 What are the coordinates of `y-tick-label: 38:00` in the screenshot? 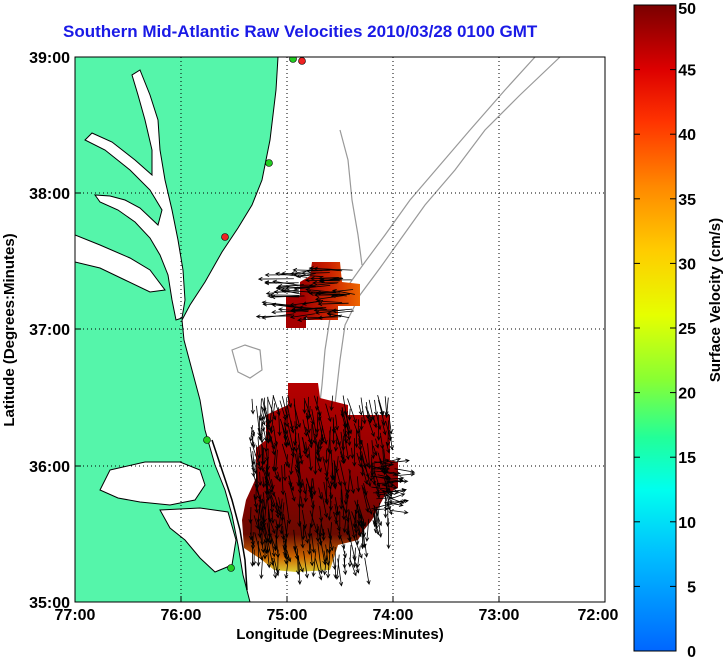 It's located at (49, 194).